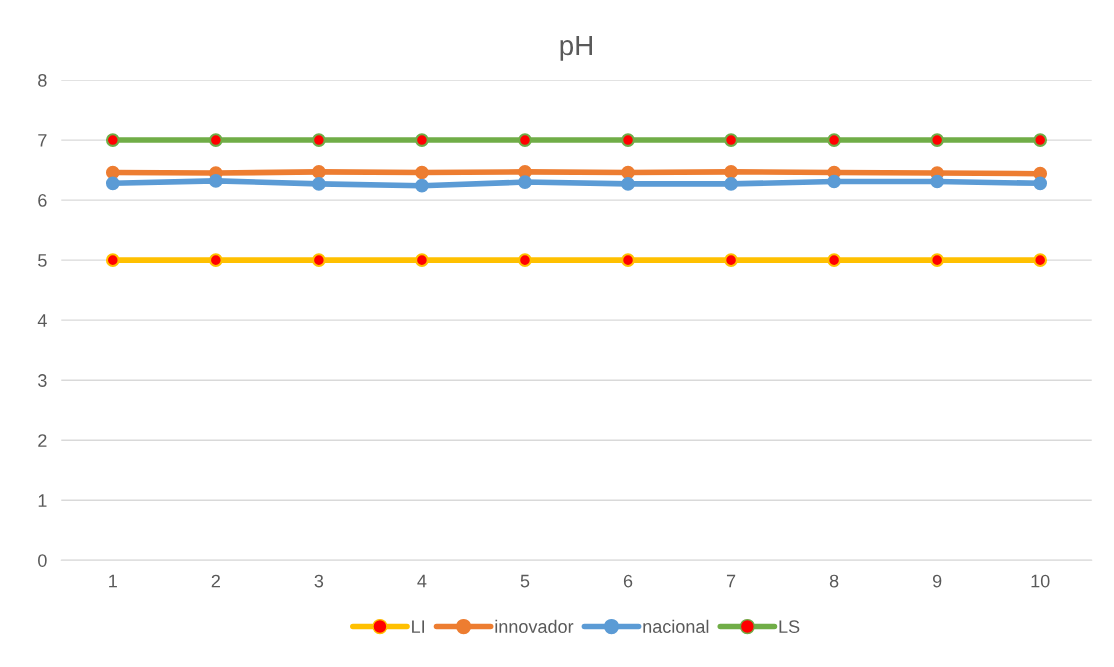 Image resolution: width=1114 pixels, height=667 pixels. I want to click on y-tick-label: 2, so click(42, 440).